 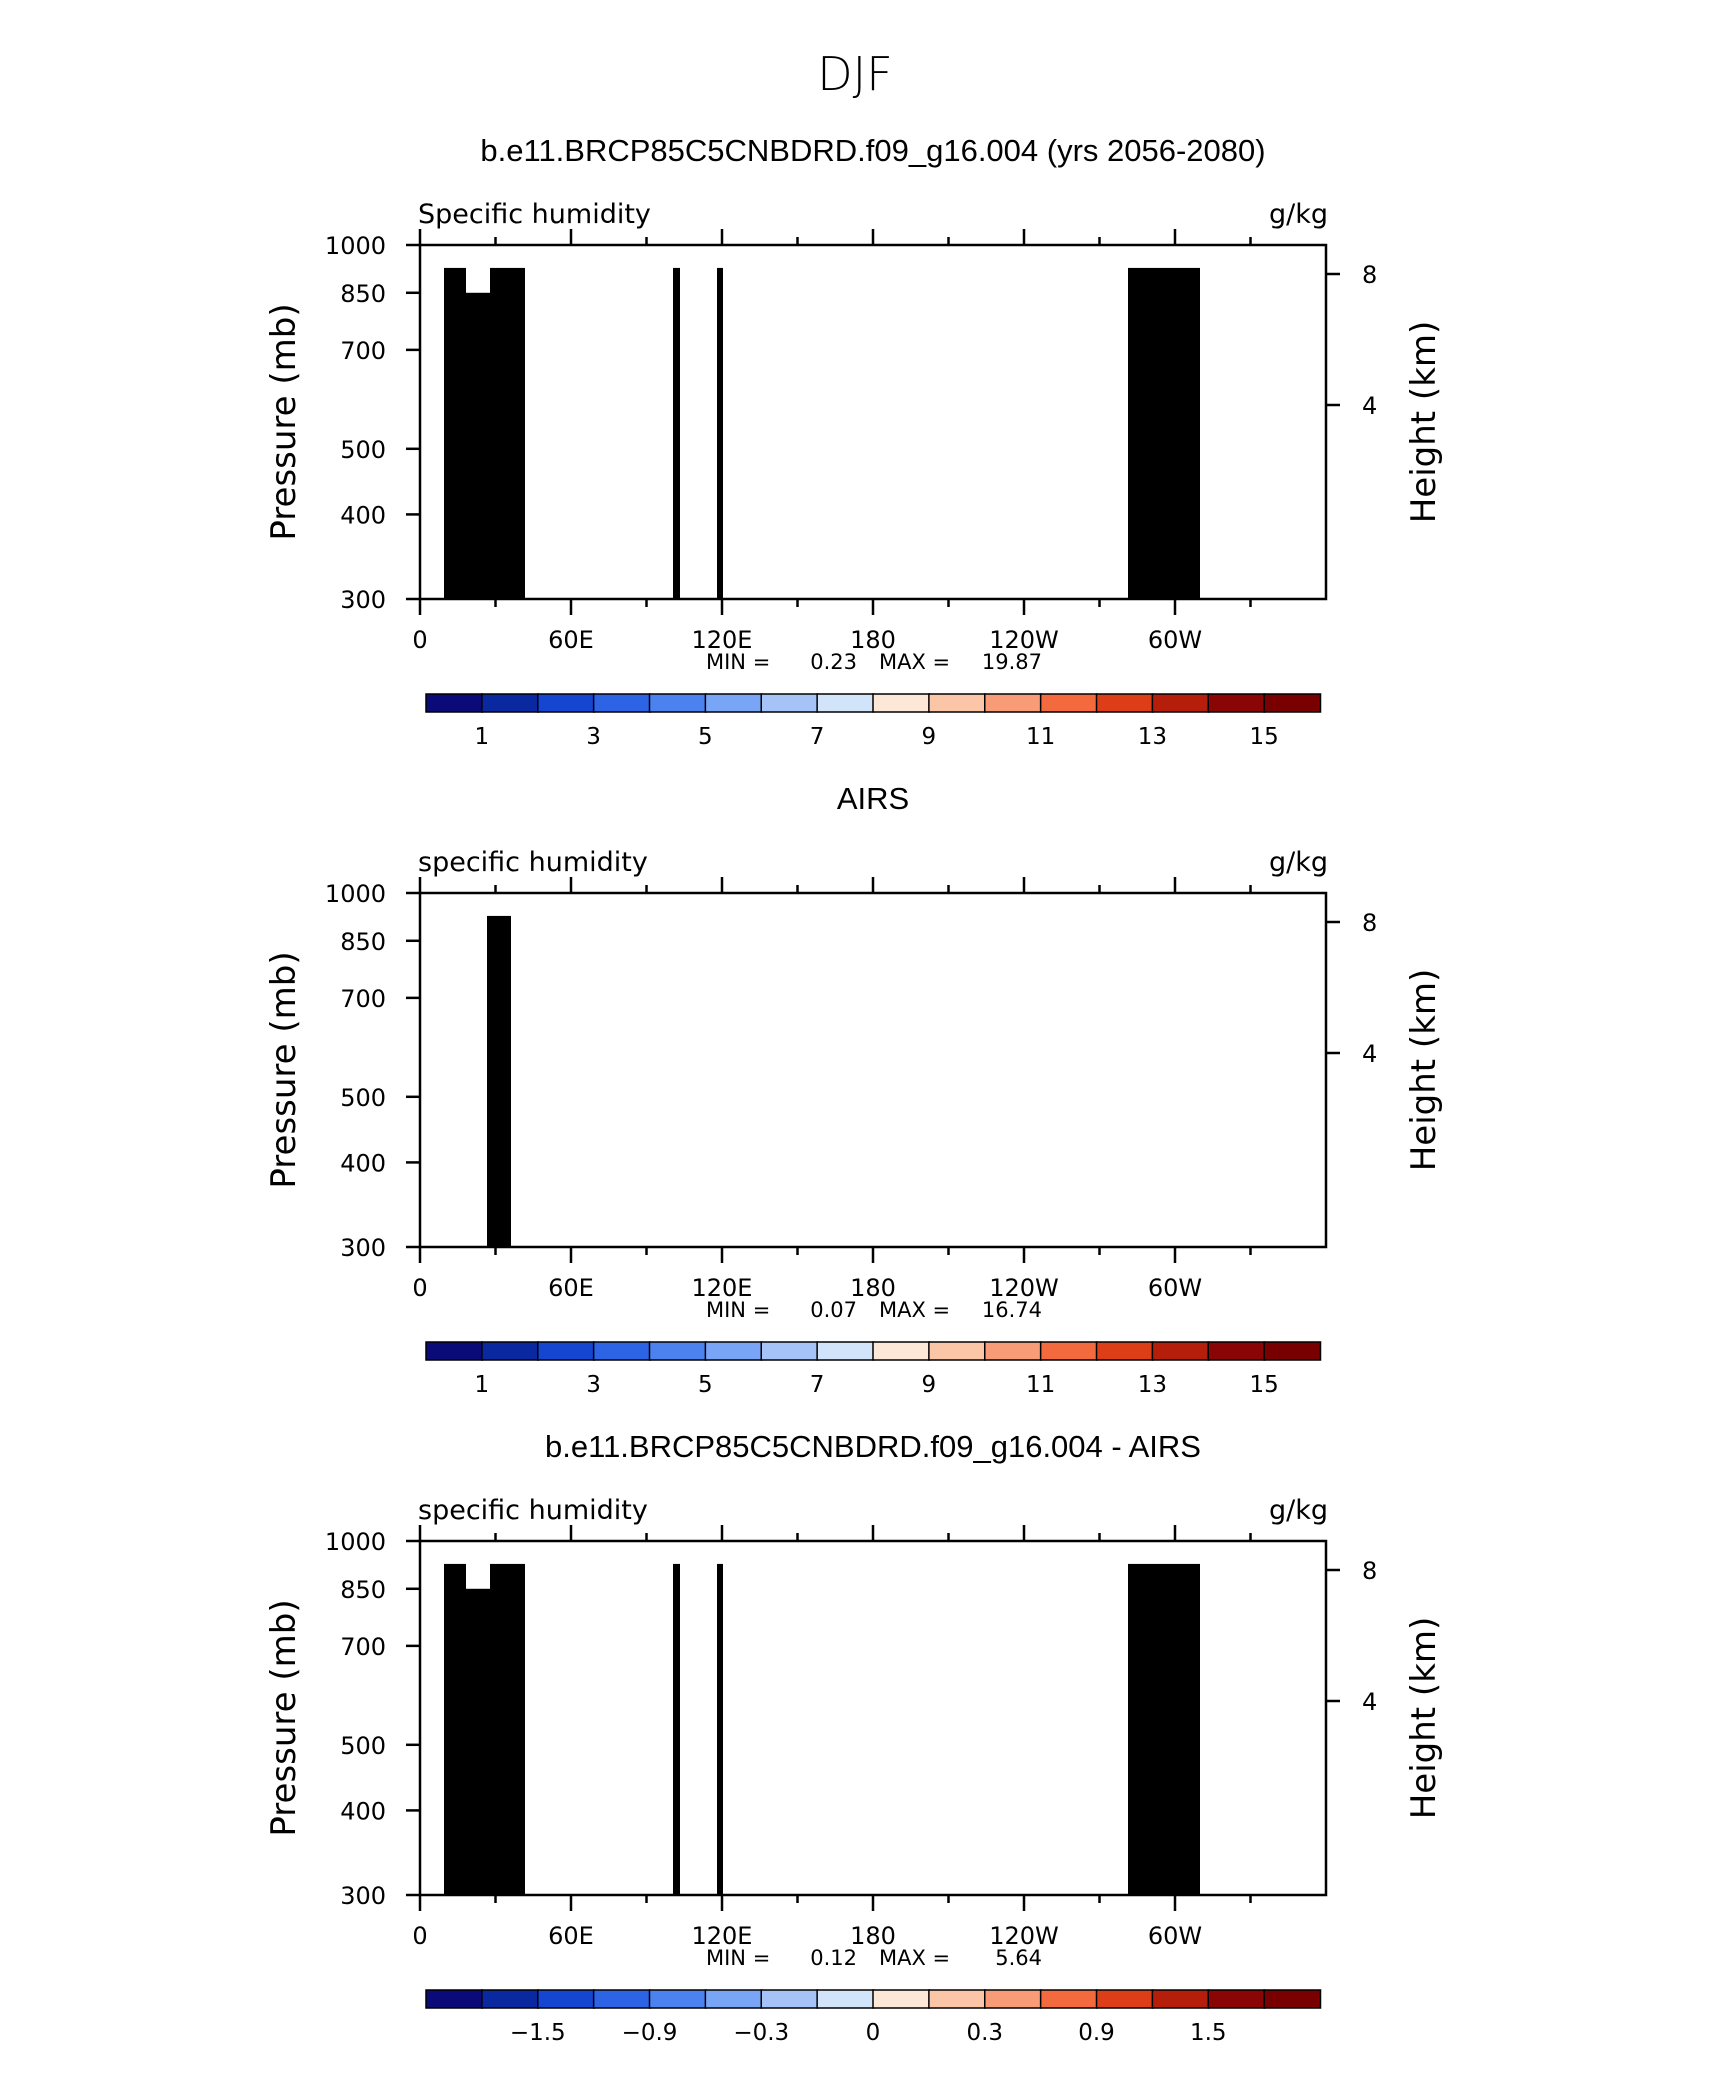 I want to click on colorbar-label: 9, so click(x=929, y=737).